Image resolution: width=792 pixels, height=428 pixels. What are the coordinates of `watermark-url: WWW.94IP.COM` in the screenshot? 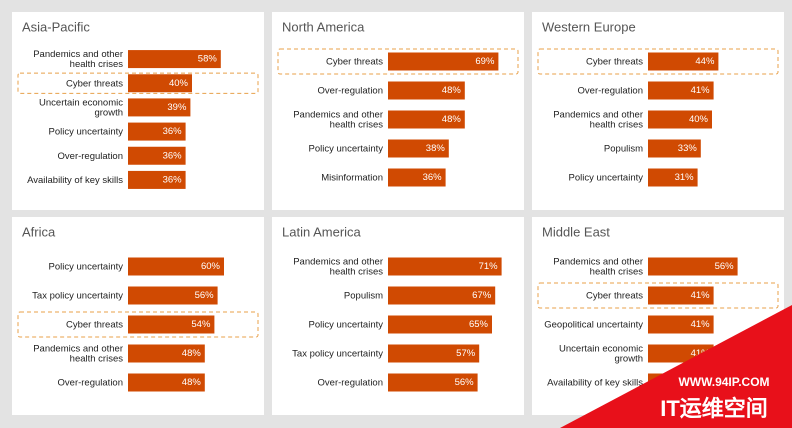 It's located at (723, 382).